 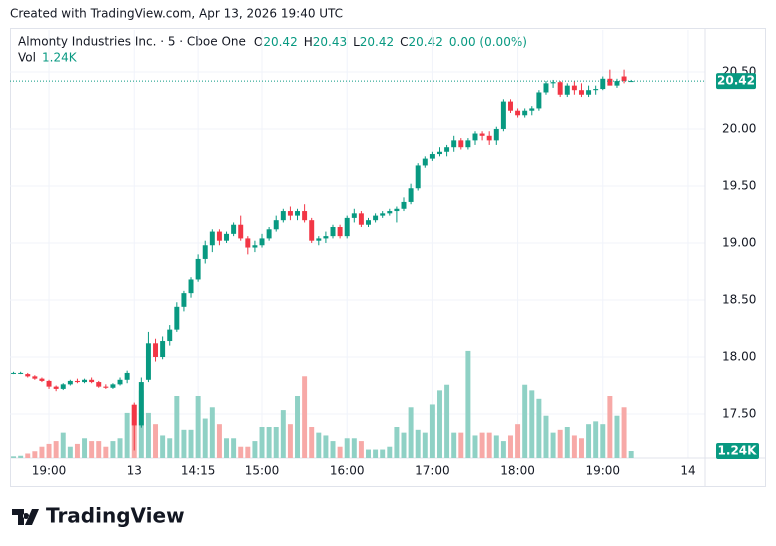 What do you see at coordinates (739, 413) in the screenshot?
I see `y-tick-label: 17.50` at bounding box center [739, 413].